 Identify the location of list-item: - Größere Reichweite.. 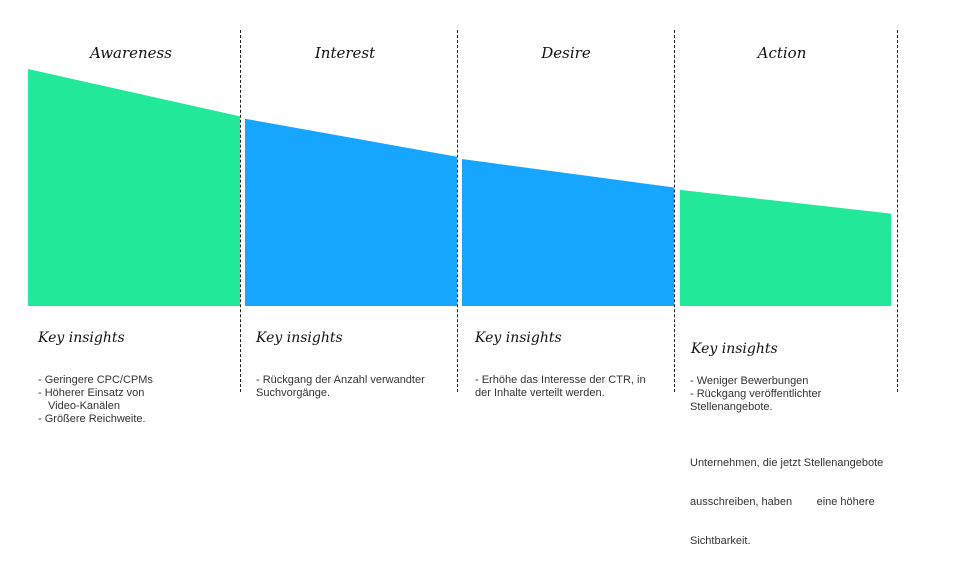
(92, 419).